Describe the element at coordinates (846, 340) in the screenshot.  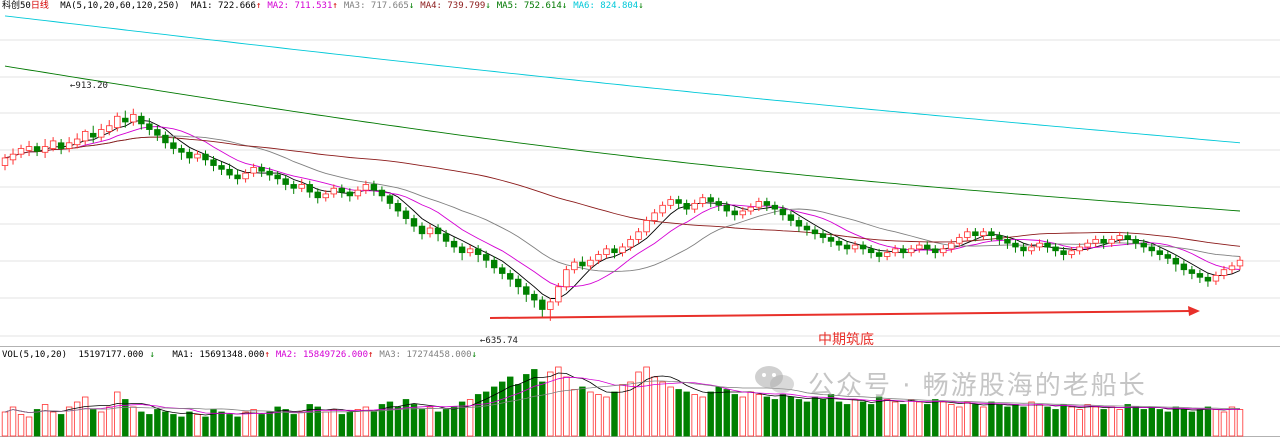
I see `arrow-text: 中期筑底` at that location.